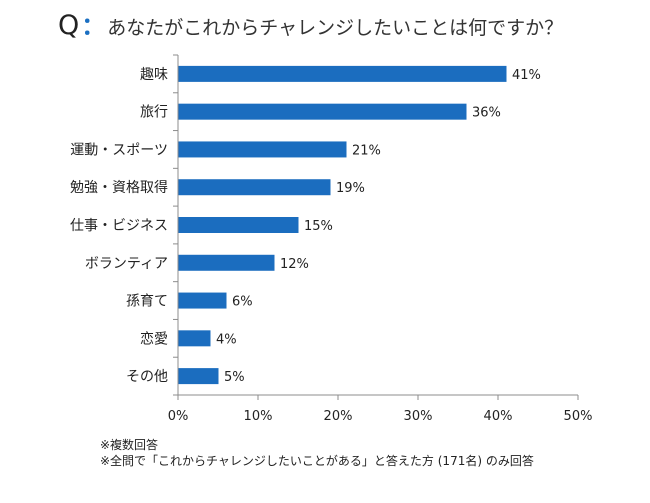 This screenshot has height=503, width=650. Describe the element at coordinates (129, 445) in the screenshot. I see `footnote-multiple-answers: ※複数回答` at that location.